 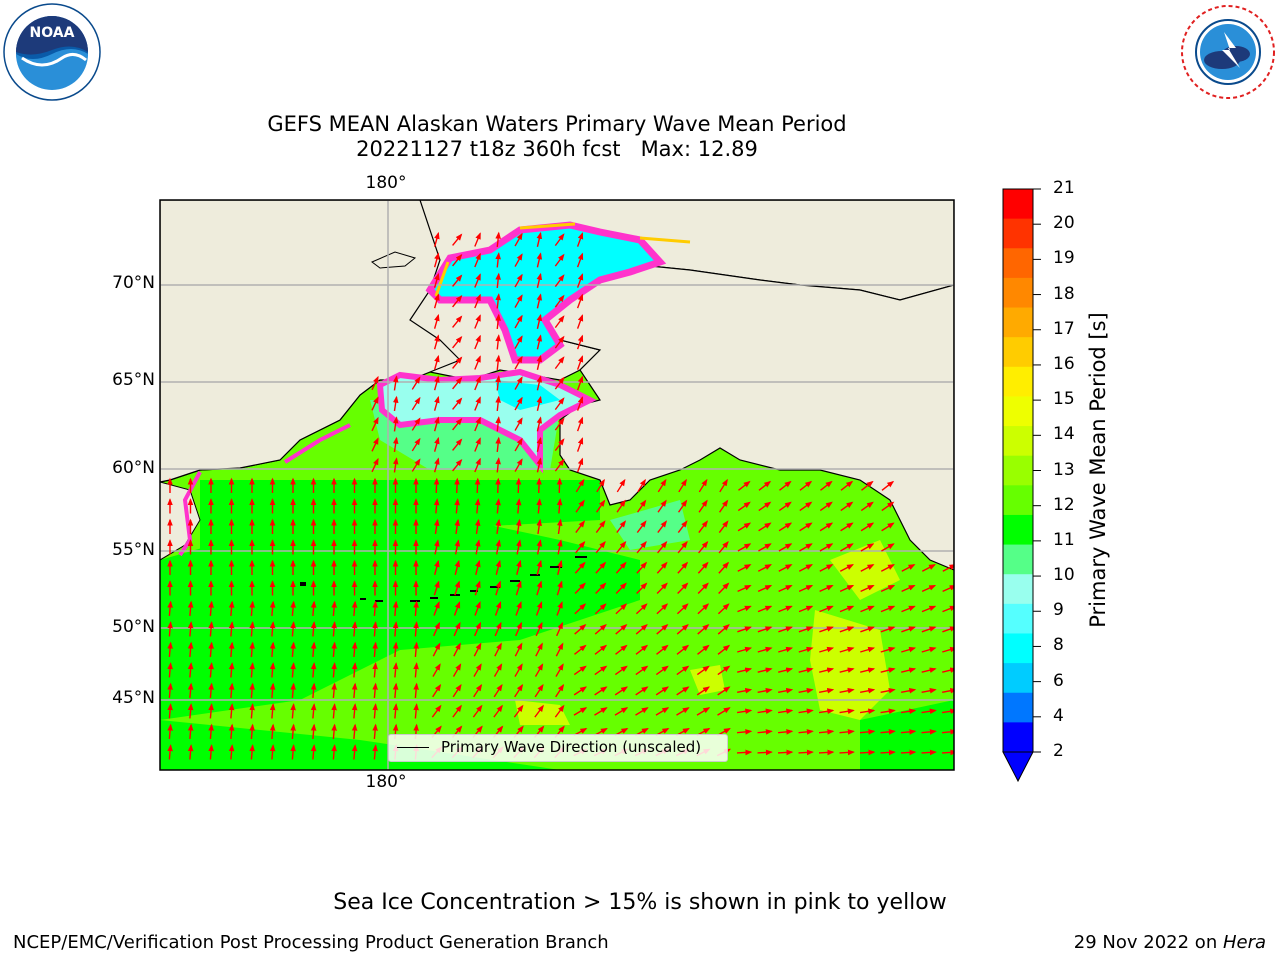 What do you see at coordinates (1148, 942) in the screenshot?
I see `footer-date-text: 29 Nov 2022 on` at bounding box center [1148, 942].